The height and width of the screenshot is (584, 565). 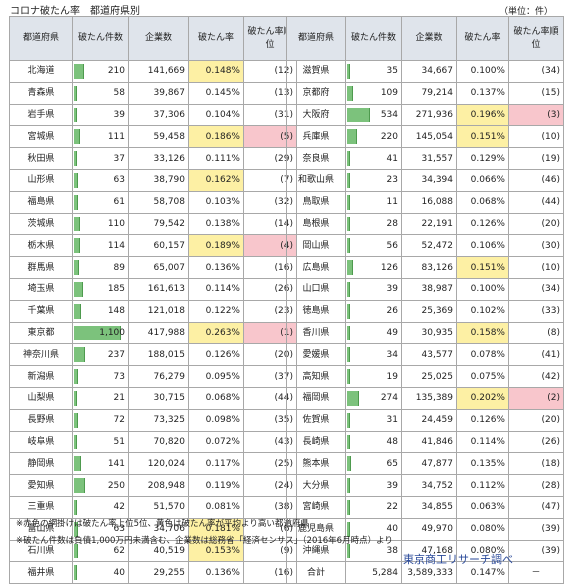 What do you see at coordinates (429, 442) in the screenshot?
I see `company-count-cell: 41,846` at bounding box center [429, 442].